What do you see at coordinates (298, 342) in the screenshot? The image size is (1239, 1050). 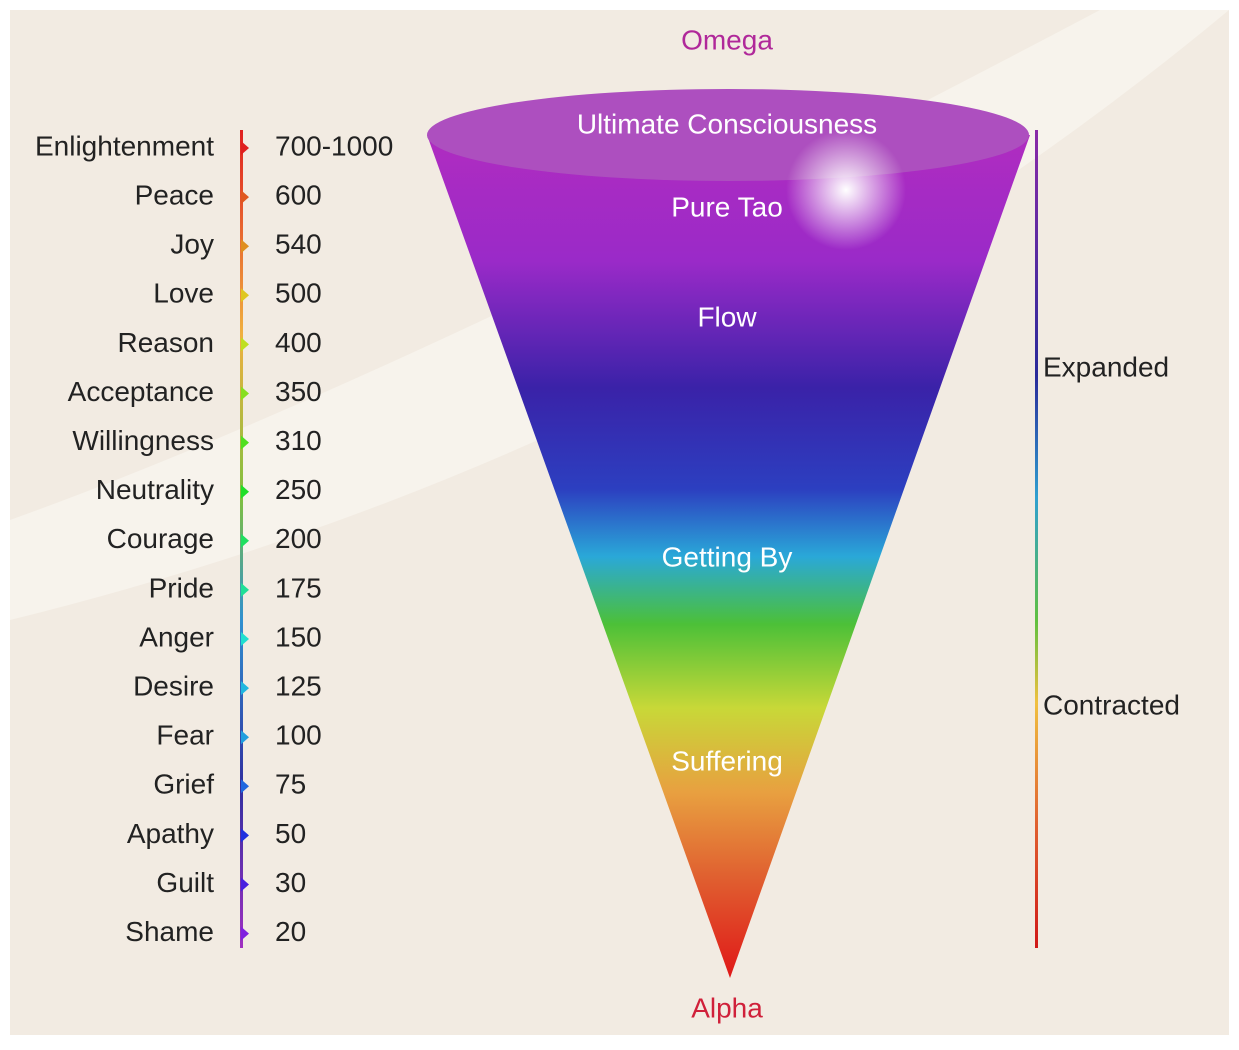 I see `level-value: 400` at bounding box center [298, 342].